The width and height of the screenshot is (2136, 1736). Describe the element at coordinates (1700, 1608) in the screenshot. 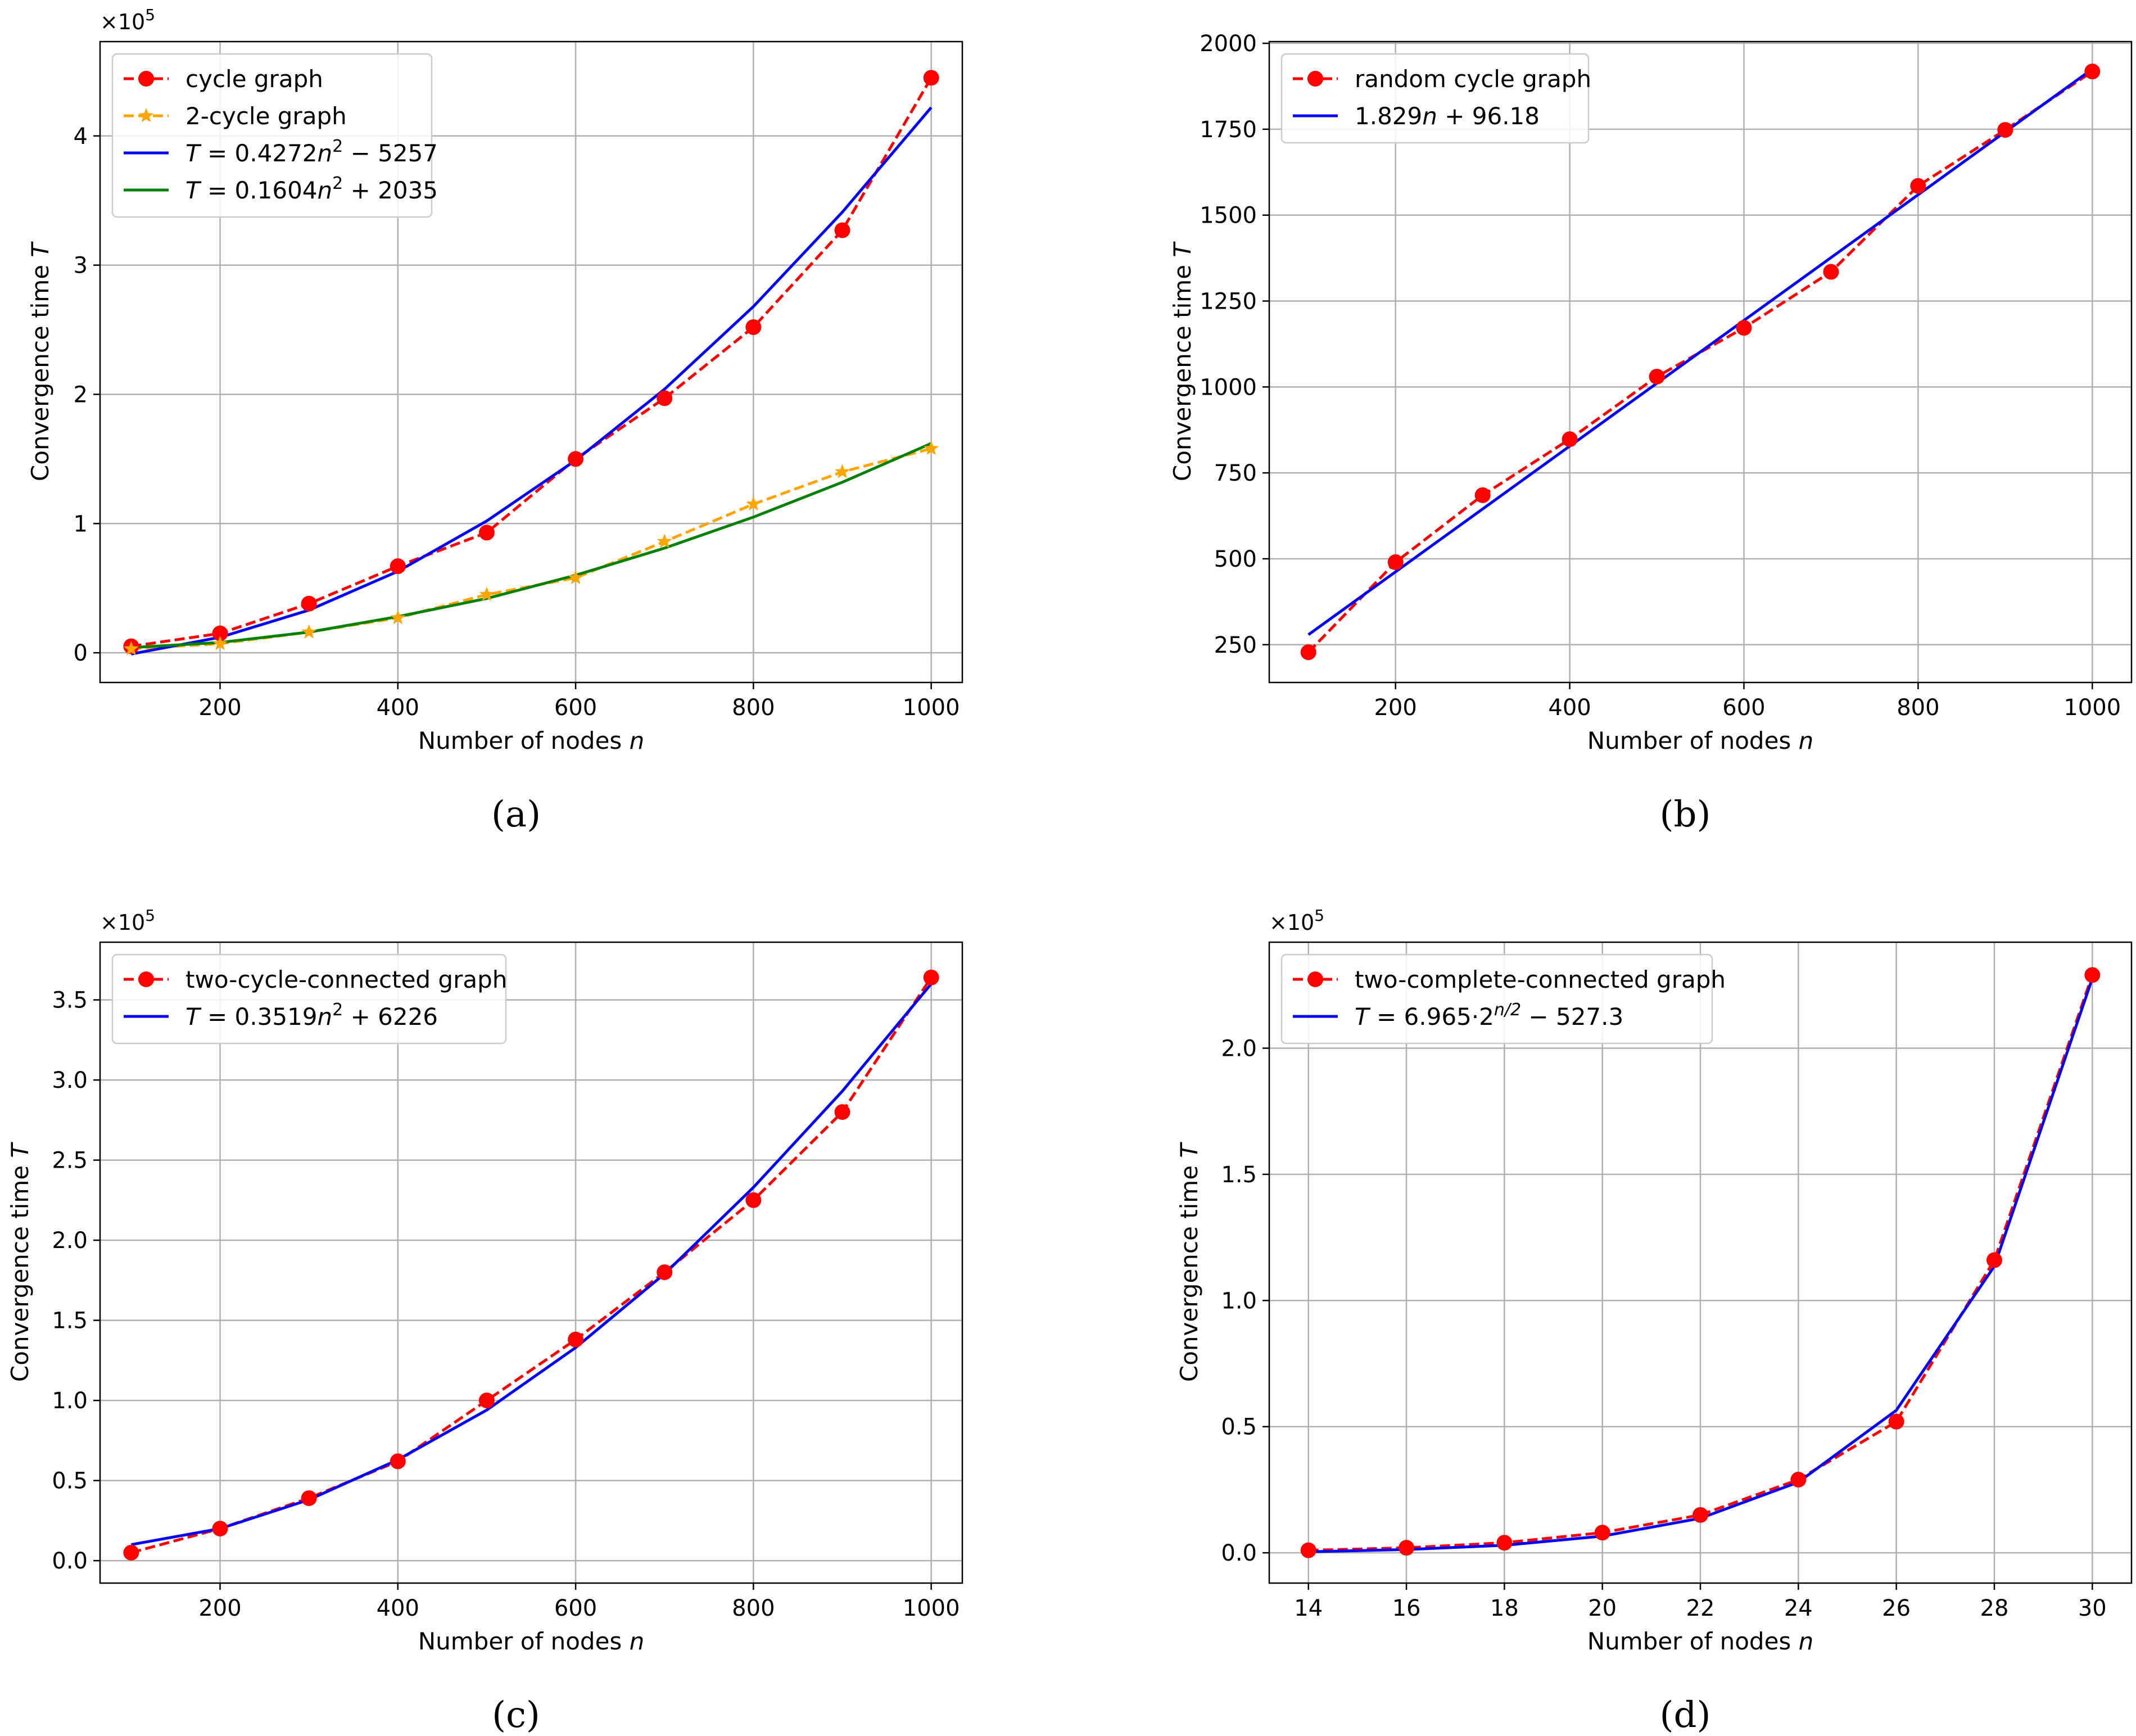

I see `x-tick-label: 22` at that location.